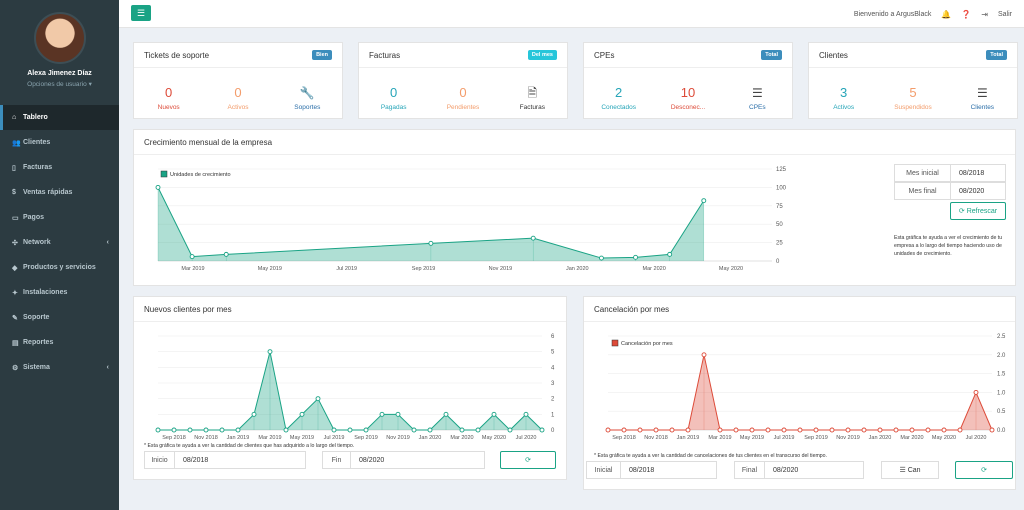 This screenshot has height=510, width=1024. What do you see at coordinates (532, 107) in the screenshot?
I see `stat-label: Facturas` at bounding box center [532, 107].